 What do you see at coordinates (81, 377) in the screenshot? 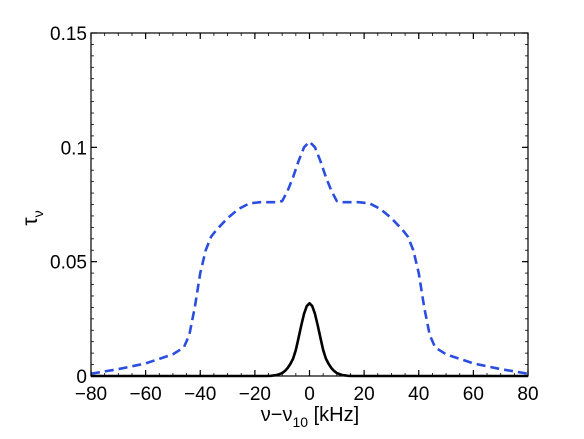
I see `y-tick-label: 0` at bounding box center [81, 377].